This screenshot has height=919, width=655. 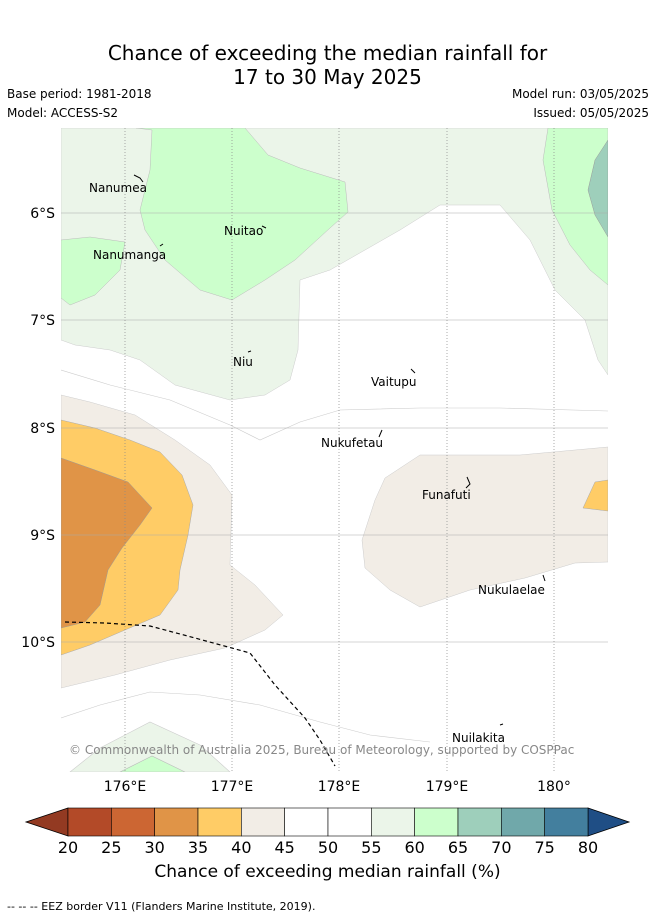 I want to click on place-label-nukulaelae: Nukulaelae, so click(x=511, y=590).